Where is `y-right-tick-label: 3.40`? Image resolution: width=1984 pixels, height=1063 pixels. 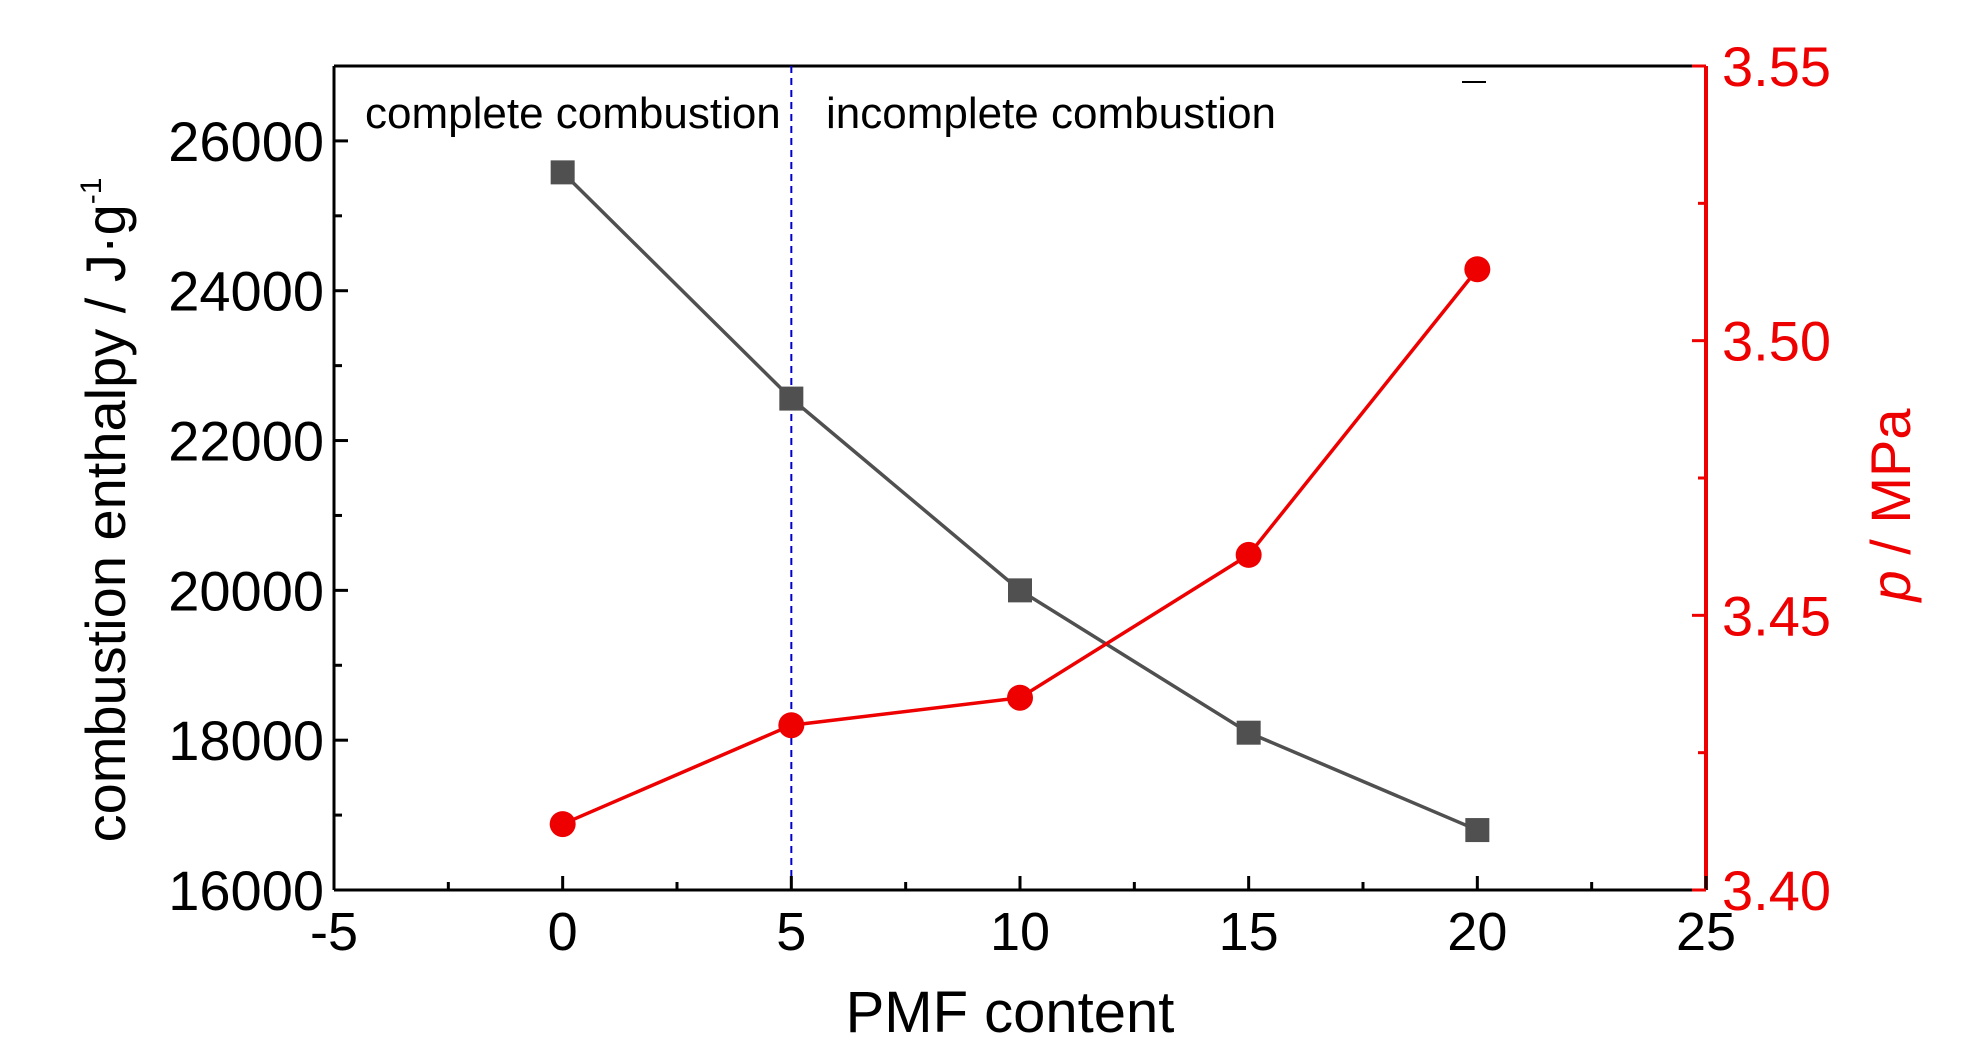 y-right-tick-label: 3.40 is located at coordinates (1776, 890).